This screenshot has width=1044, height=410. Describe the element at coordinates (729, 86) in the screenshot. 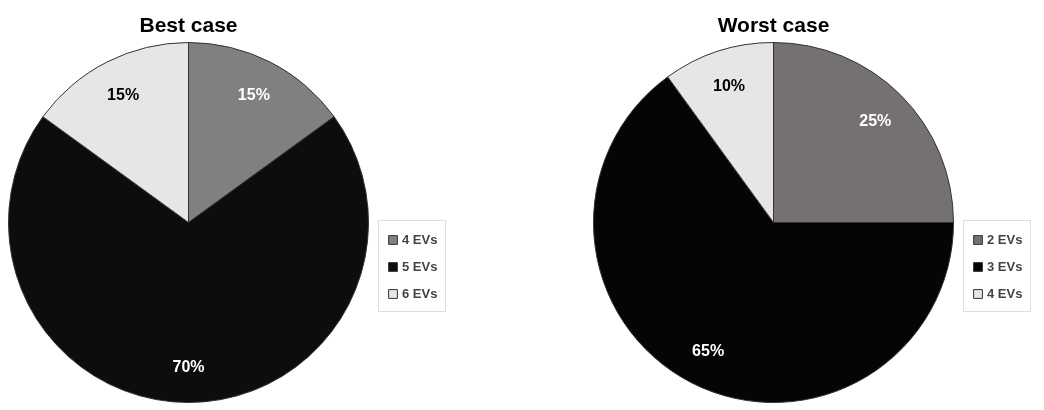

I see `data-label: 10%` at that location.